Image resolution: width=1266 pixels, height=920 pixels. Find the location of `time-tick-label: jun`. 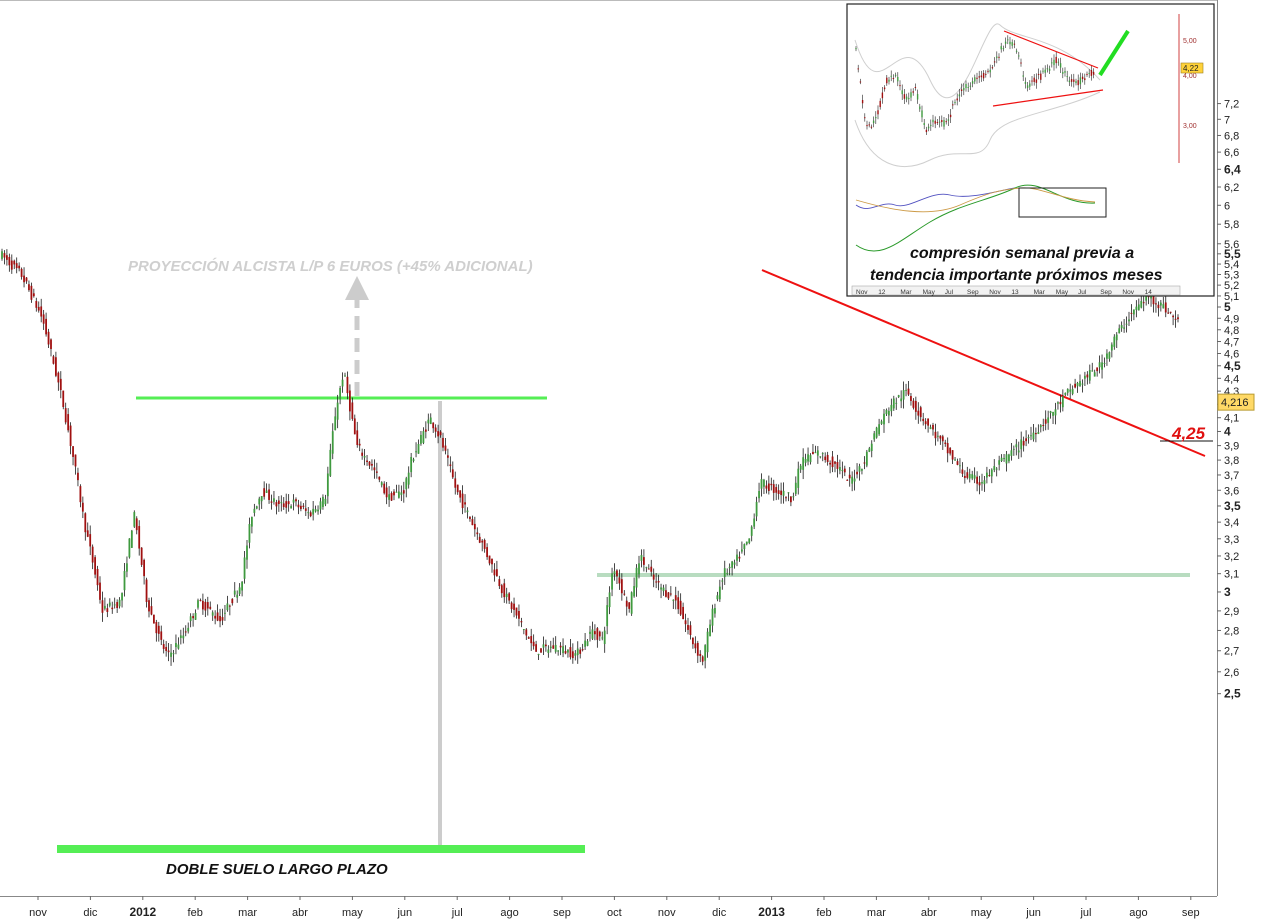

time-tick-label: jun is located at coordinates (1033, 913).